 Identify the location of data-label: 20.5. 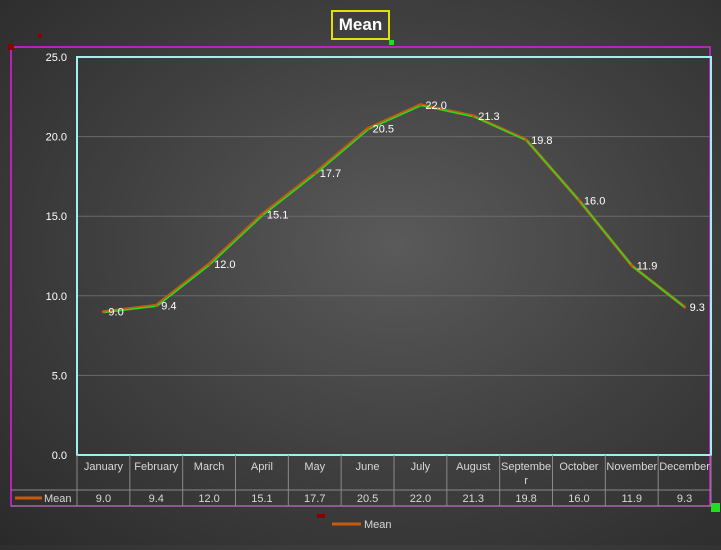
(383, 130).